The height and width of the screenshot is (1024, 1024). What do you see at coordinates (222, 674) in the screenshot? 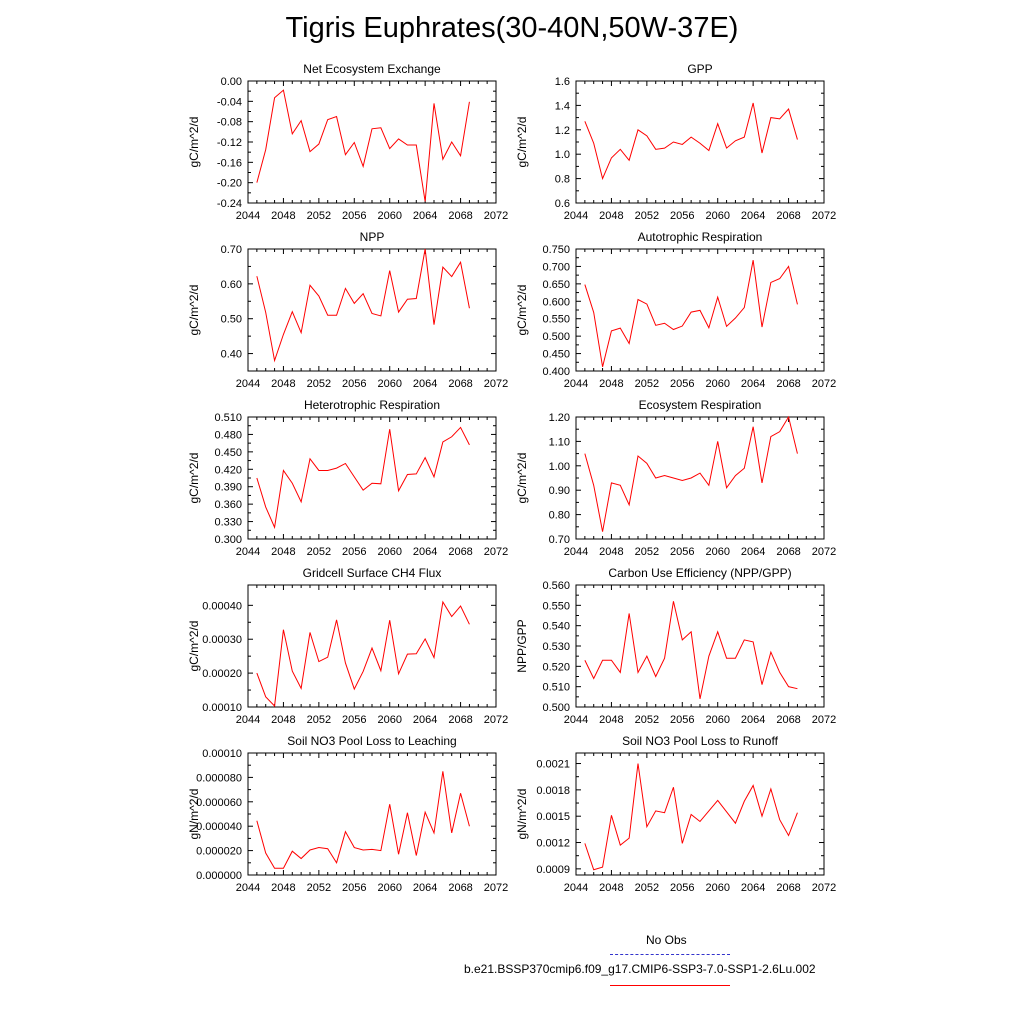
I see `y-tick-label: 0.00020` at bounding box center [222, 674].